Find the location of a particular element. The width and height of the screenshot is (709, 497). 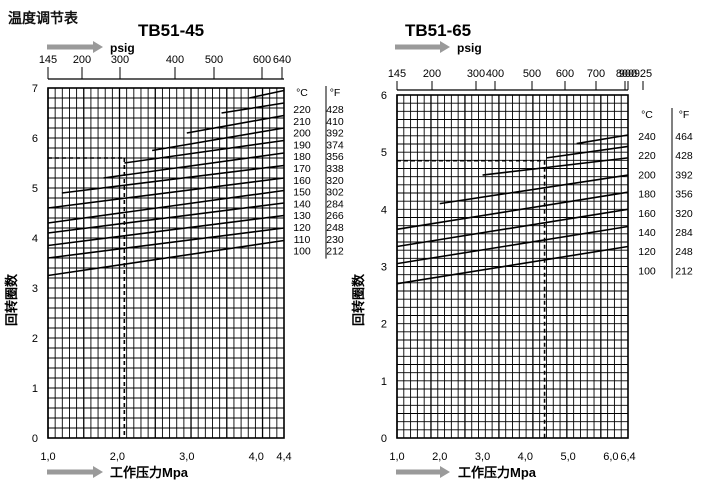

psig-arrow-head is located at coordinates (98, 47).